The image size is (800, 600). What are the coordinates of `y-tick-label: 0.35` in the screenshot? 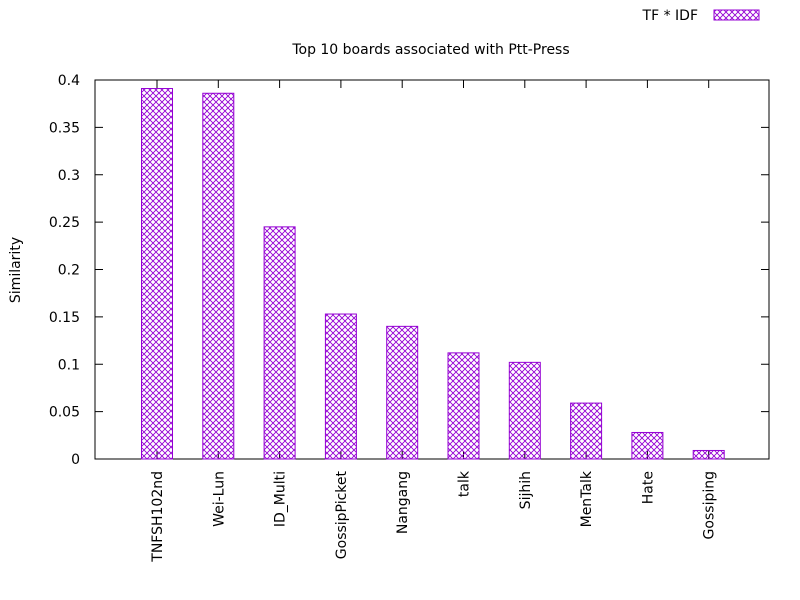 It's located at (64, 128).